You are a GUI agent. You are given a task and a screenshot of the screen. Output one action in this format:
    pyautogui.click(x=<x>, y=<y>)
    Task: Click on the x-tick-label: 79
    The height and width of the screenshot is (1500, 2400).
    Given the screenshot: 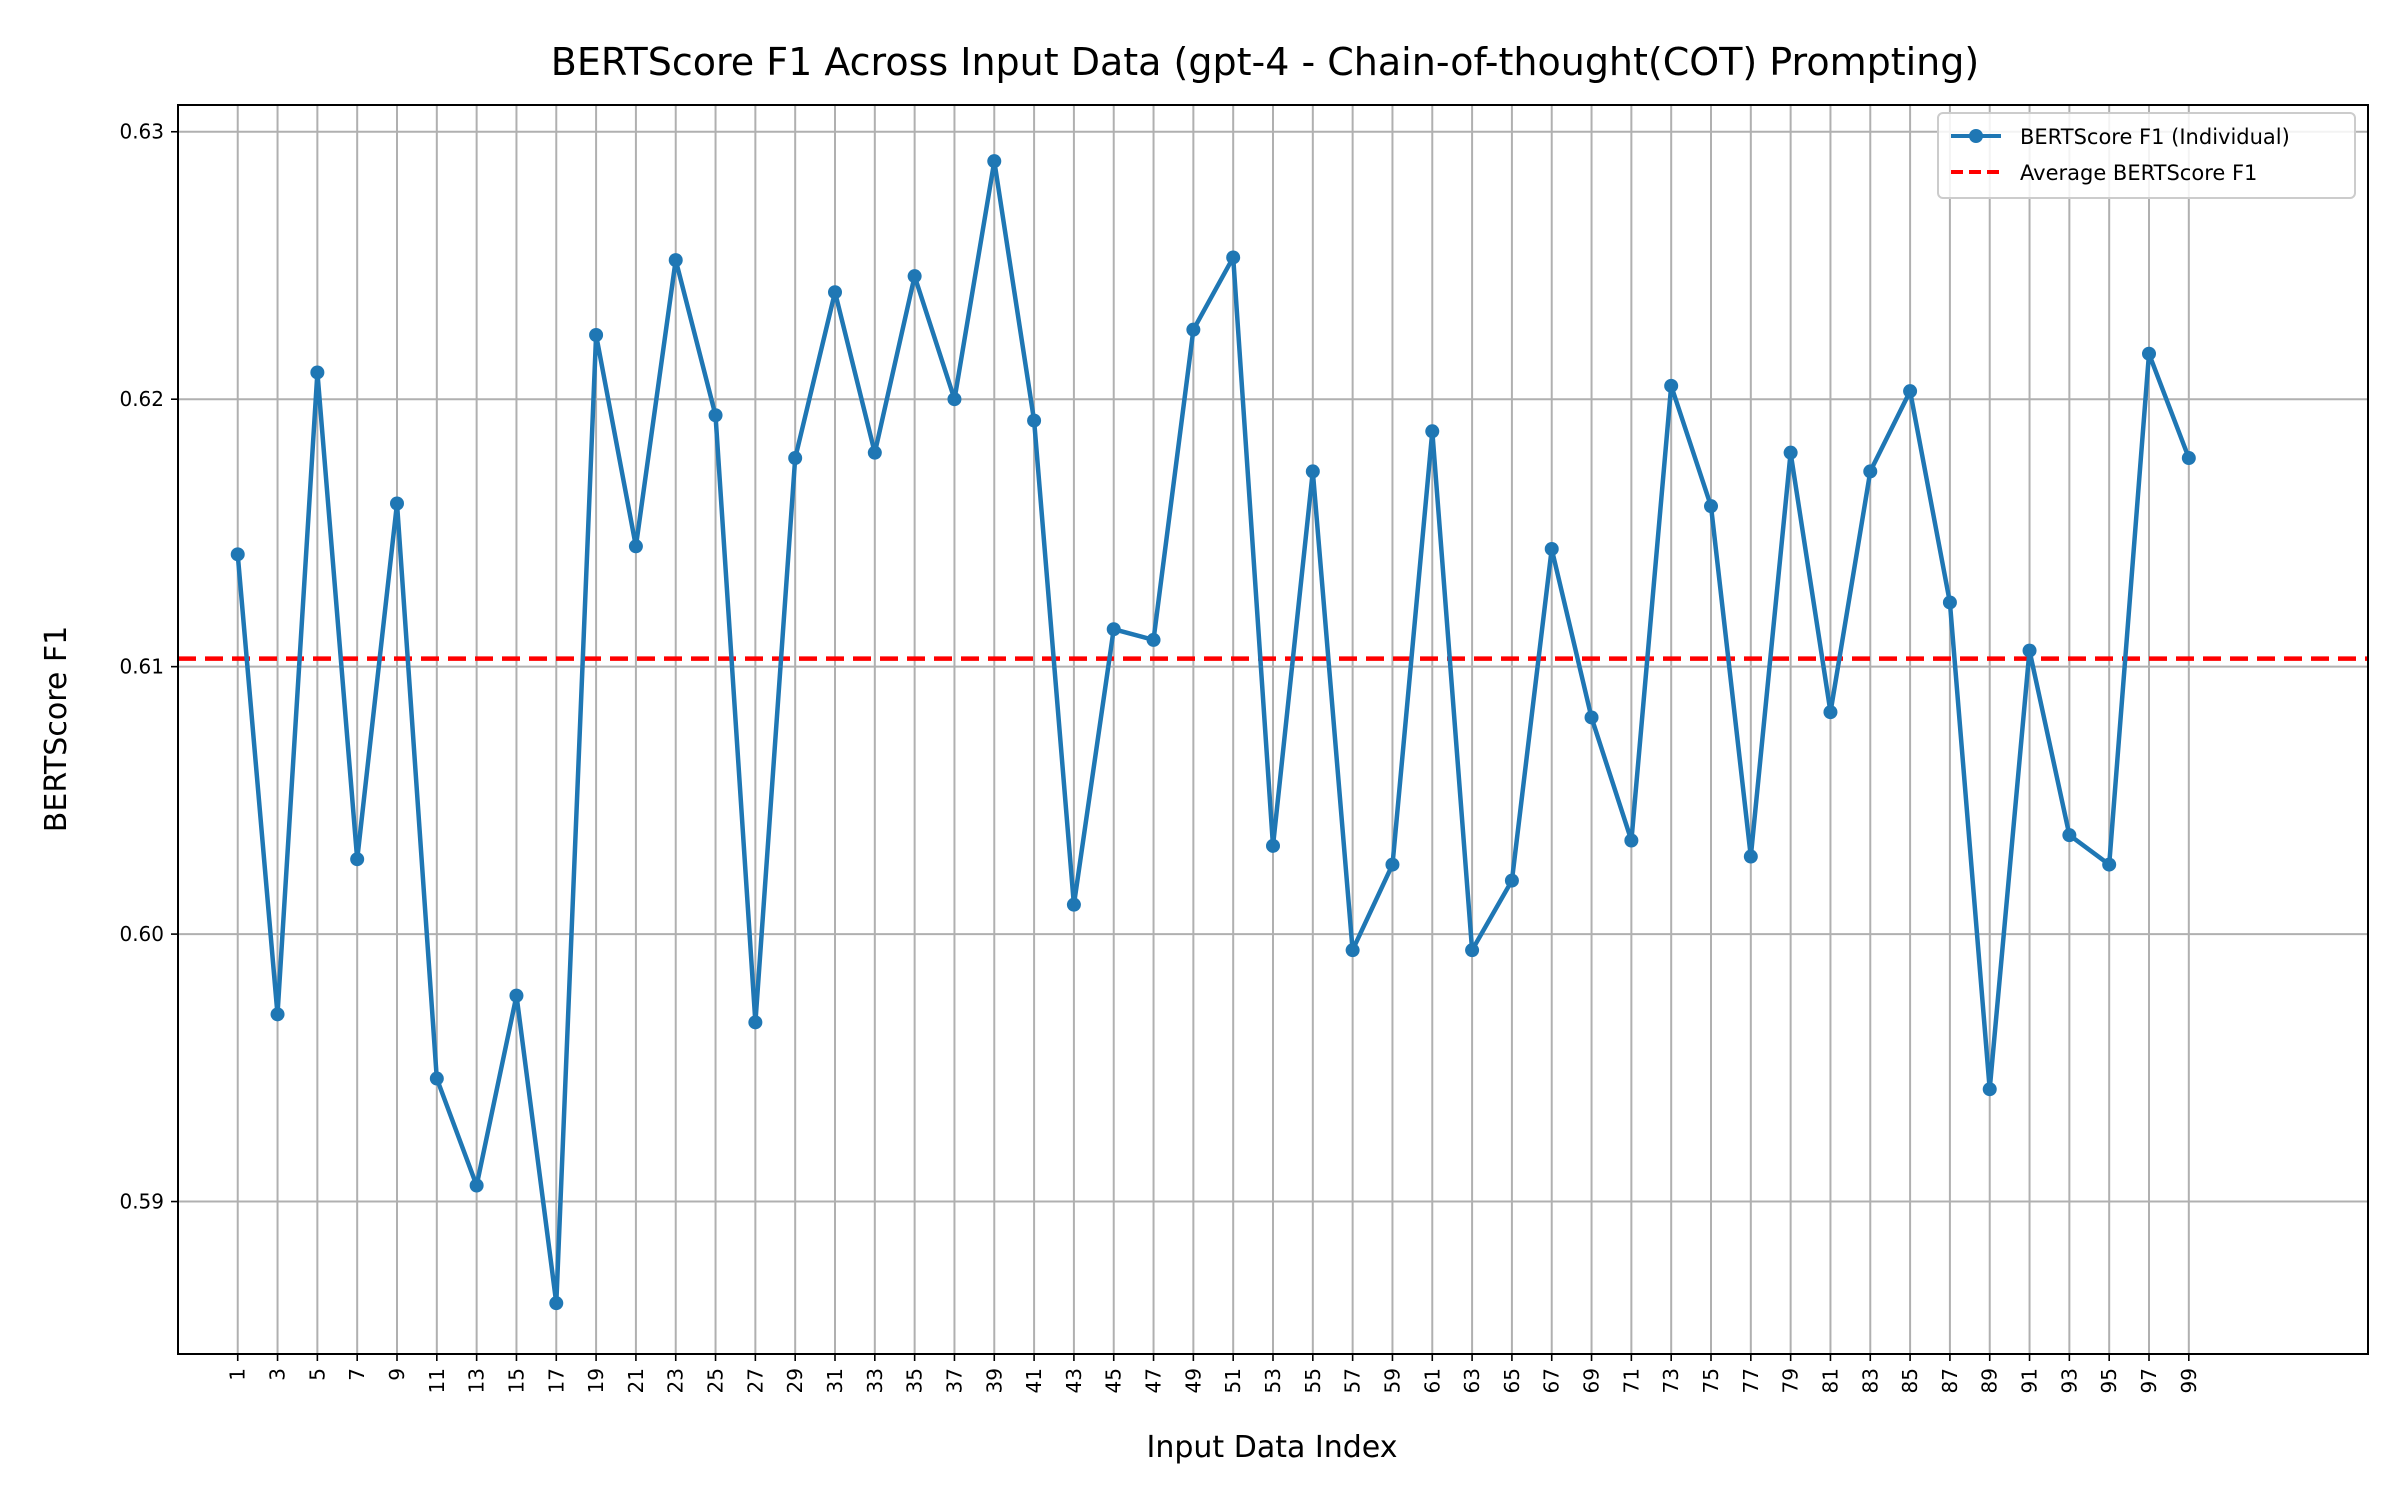 What is the action you would take?
    pyautogui.click(x=1791, y=1380)
    